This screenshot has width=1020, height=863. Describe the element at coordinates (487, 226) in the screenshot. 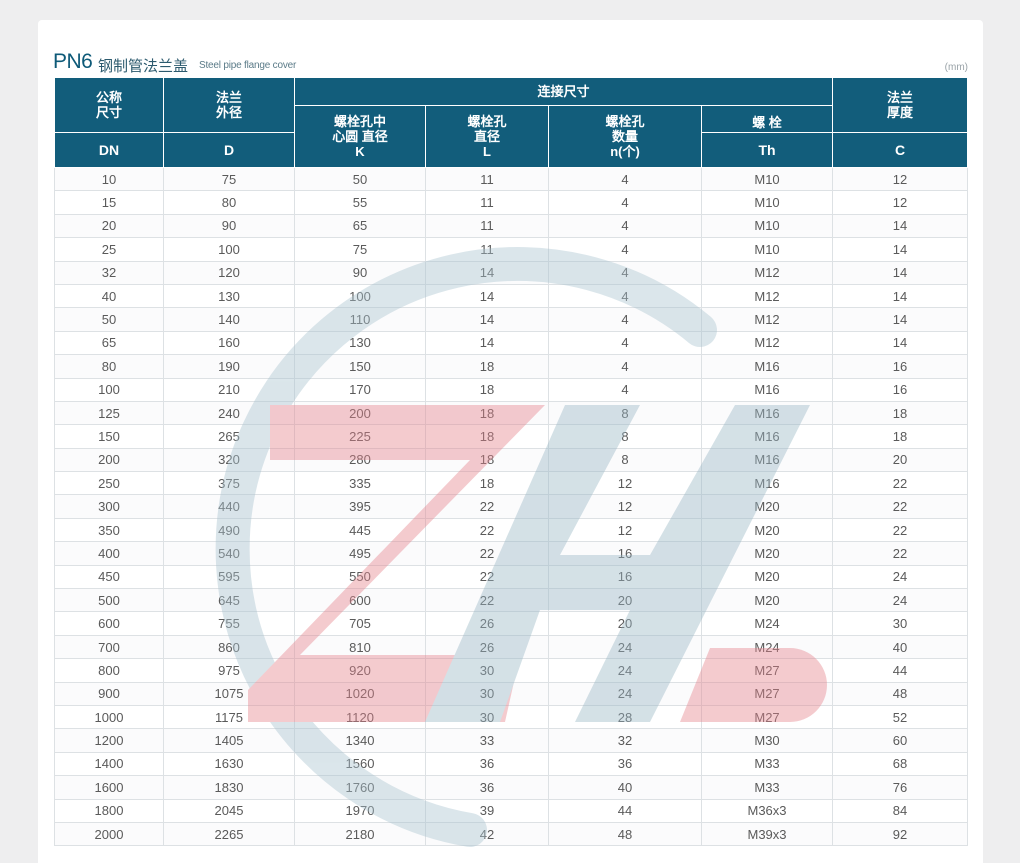

I see `cell-hole-dia-l: 11` at that location.